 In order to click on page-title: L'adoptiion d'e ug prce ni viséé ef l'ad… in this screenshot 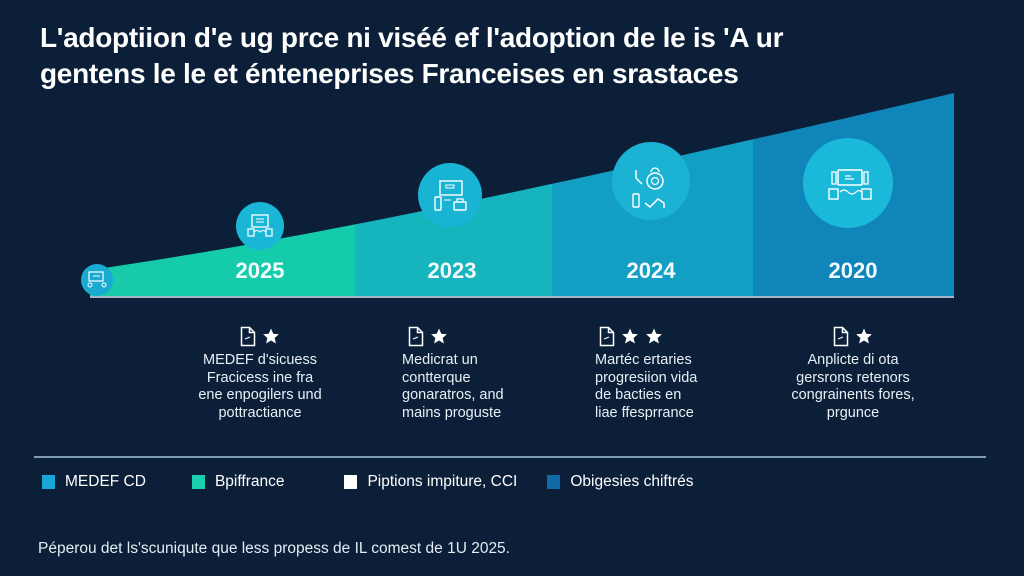, I will do `click(490, 56)`.